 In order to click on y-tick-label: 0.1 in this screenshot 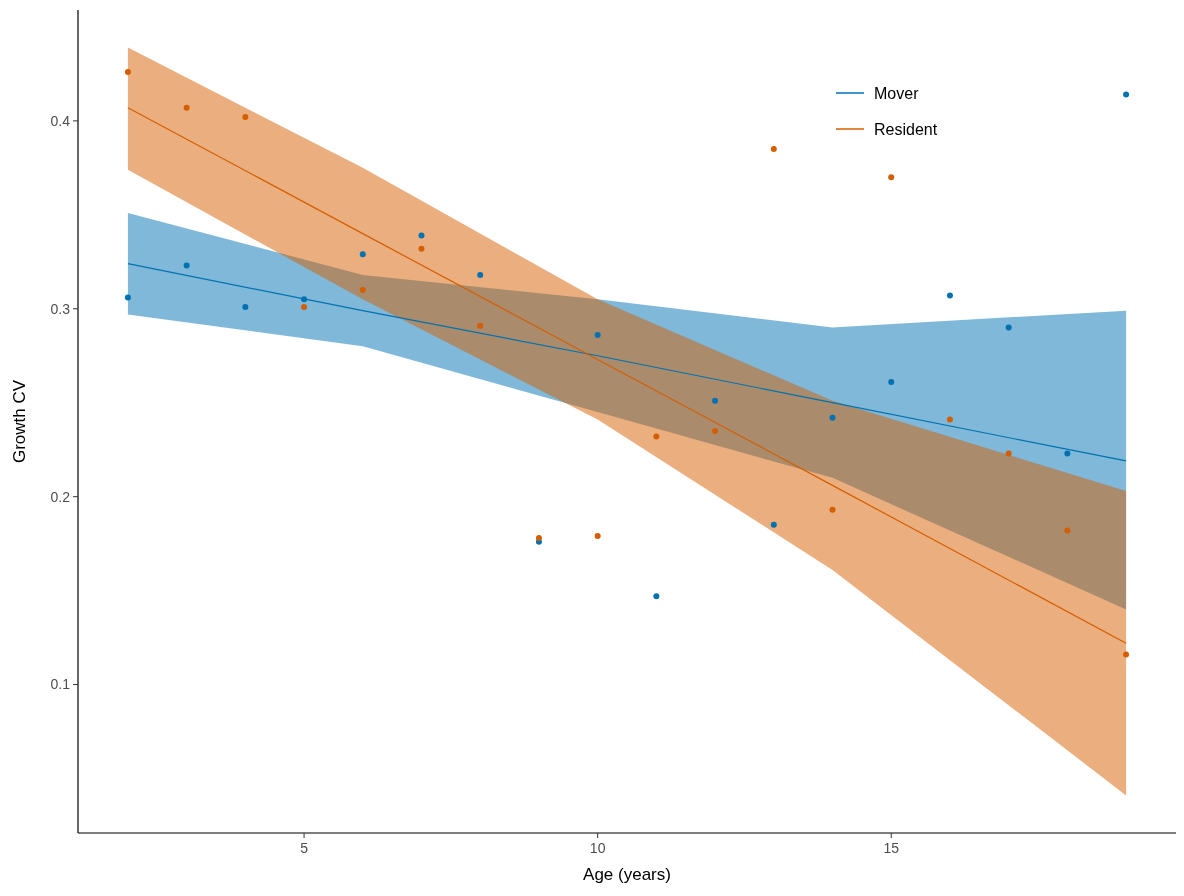, I will do `click(60, 684)`.